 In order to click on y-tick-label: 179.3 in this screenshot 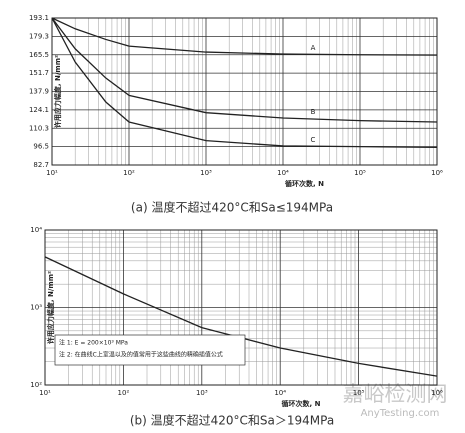, I will do `click(39, 36)`.